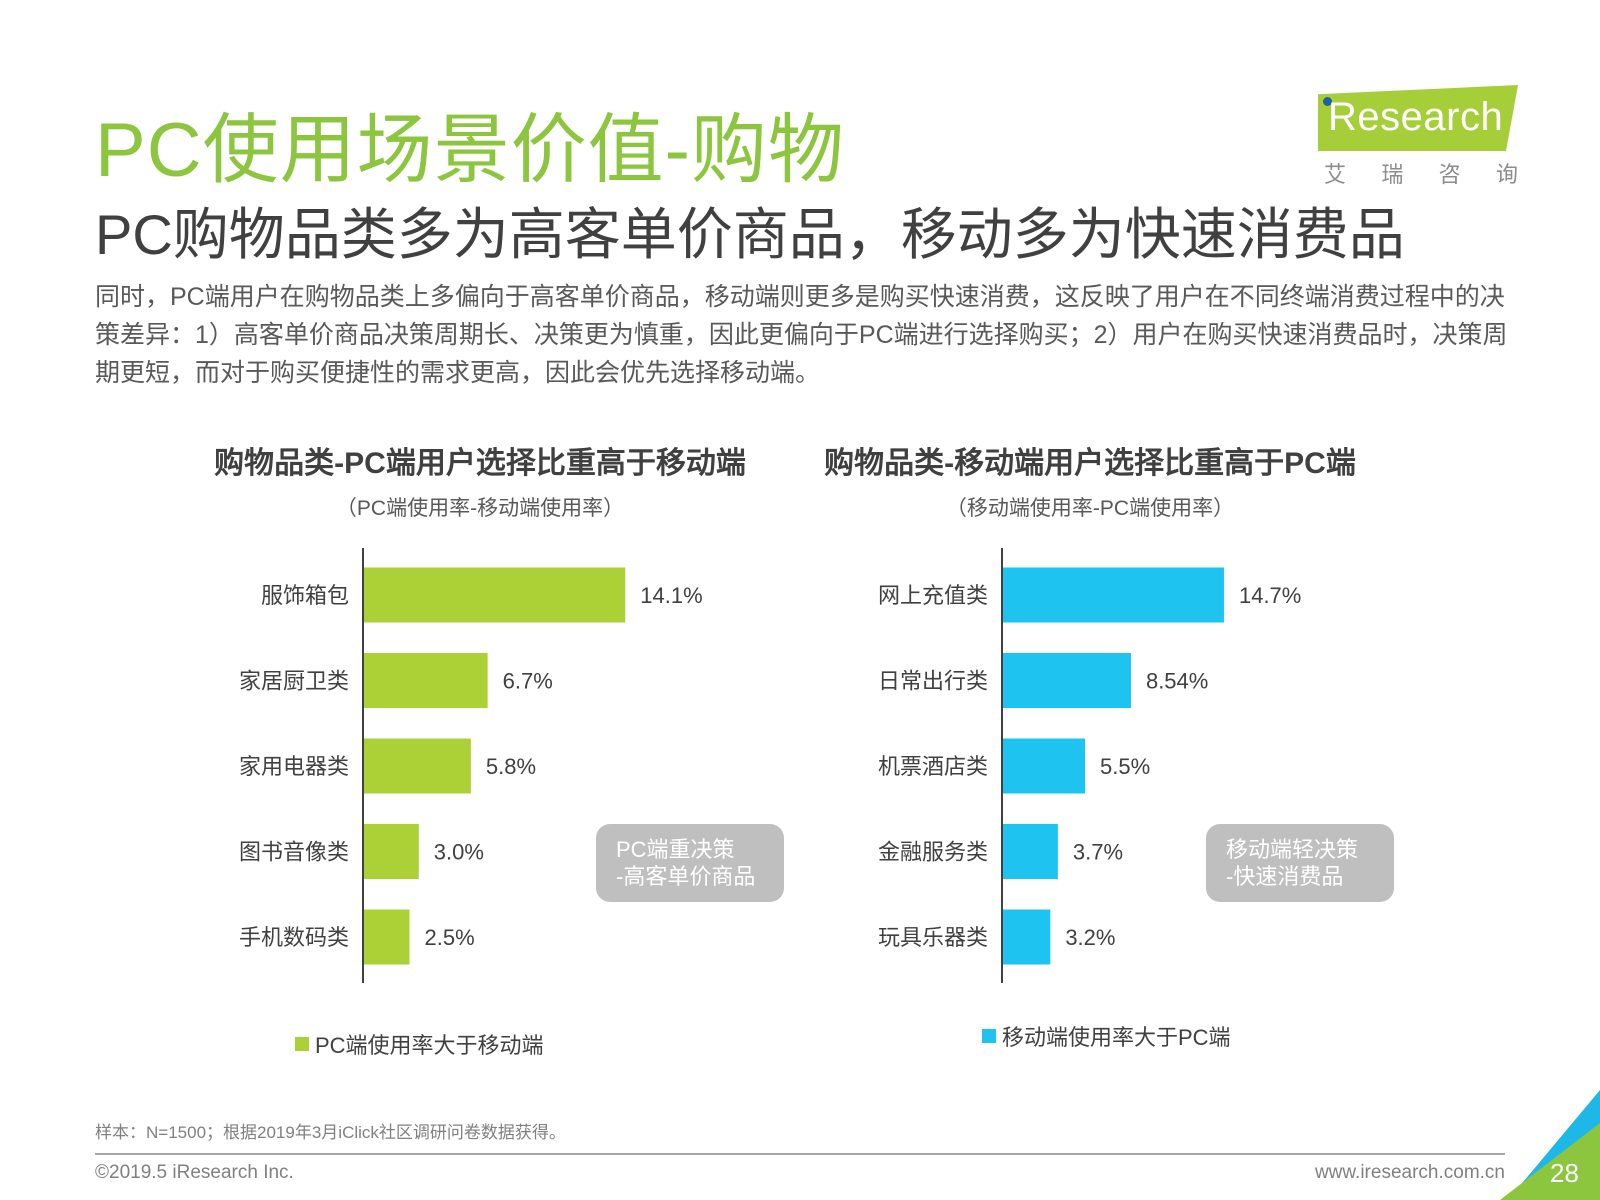  I want to click on data-label: 14.7%, so click(1270, 595).